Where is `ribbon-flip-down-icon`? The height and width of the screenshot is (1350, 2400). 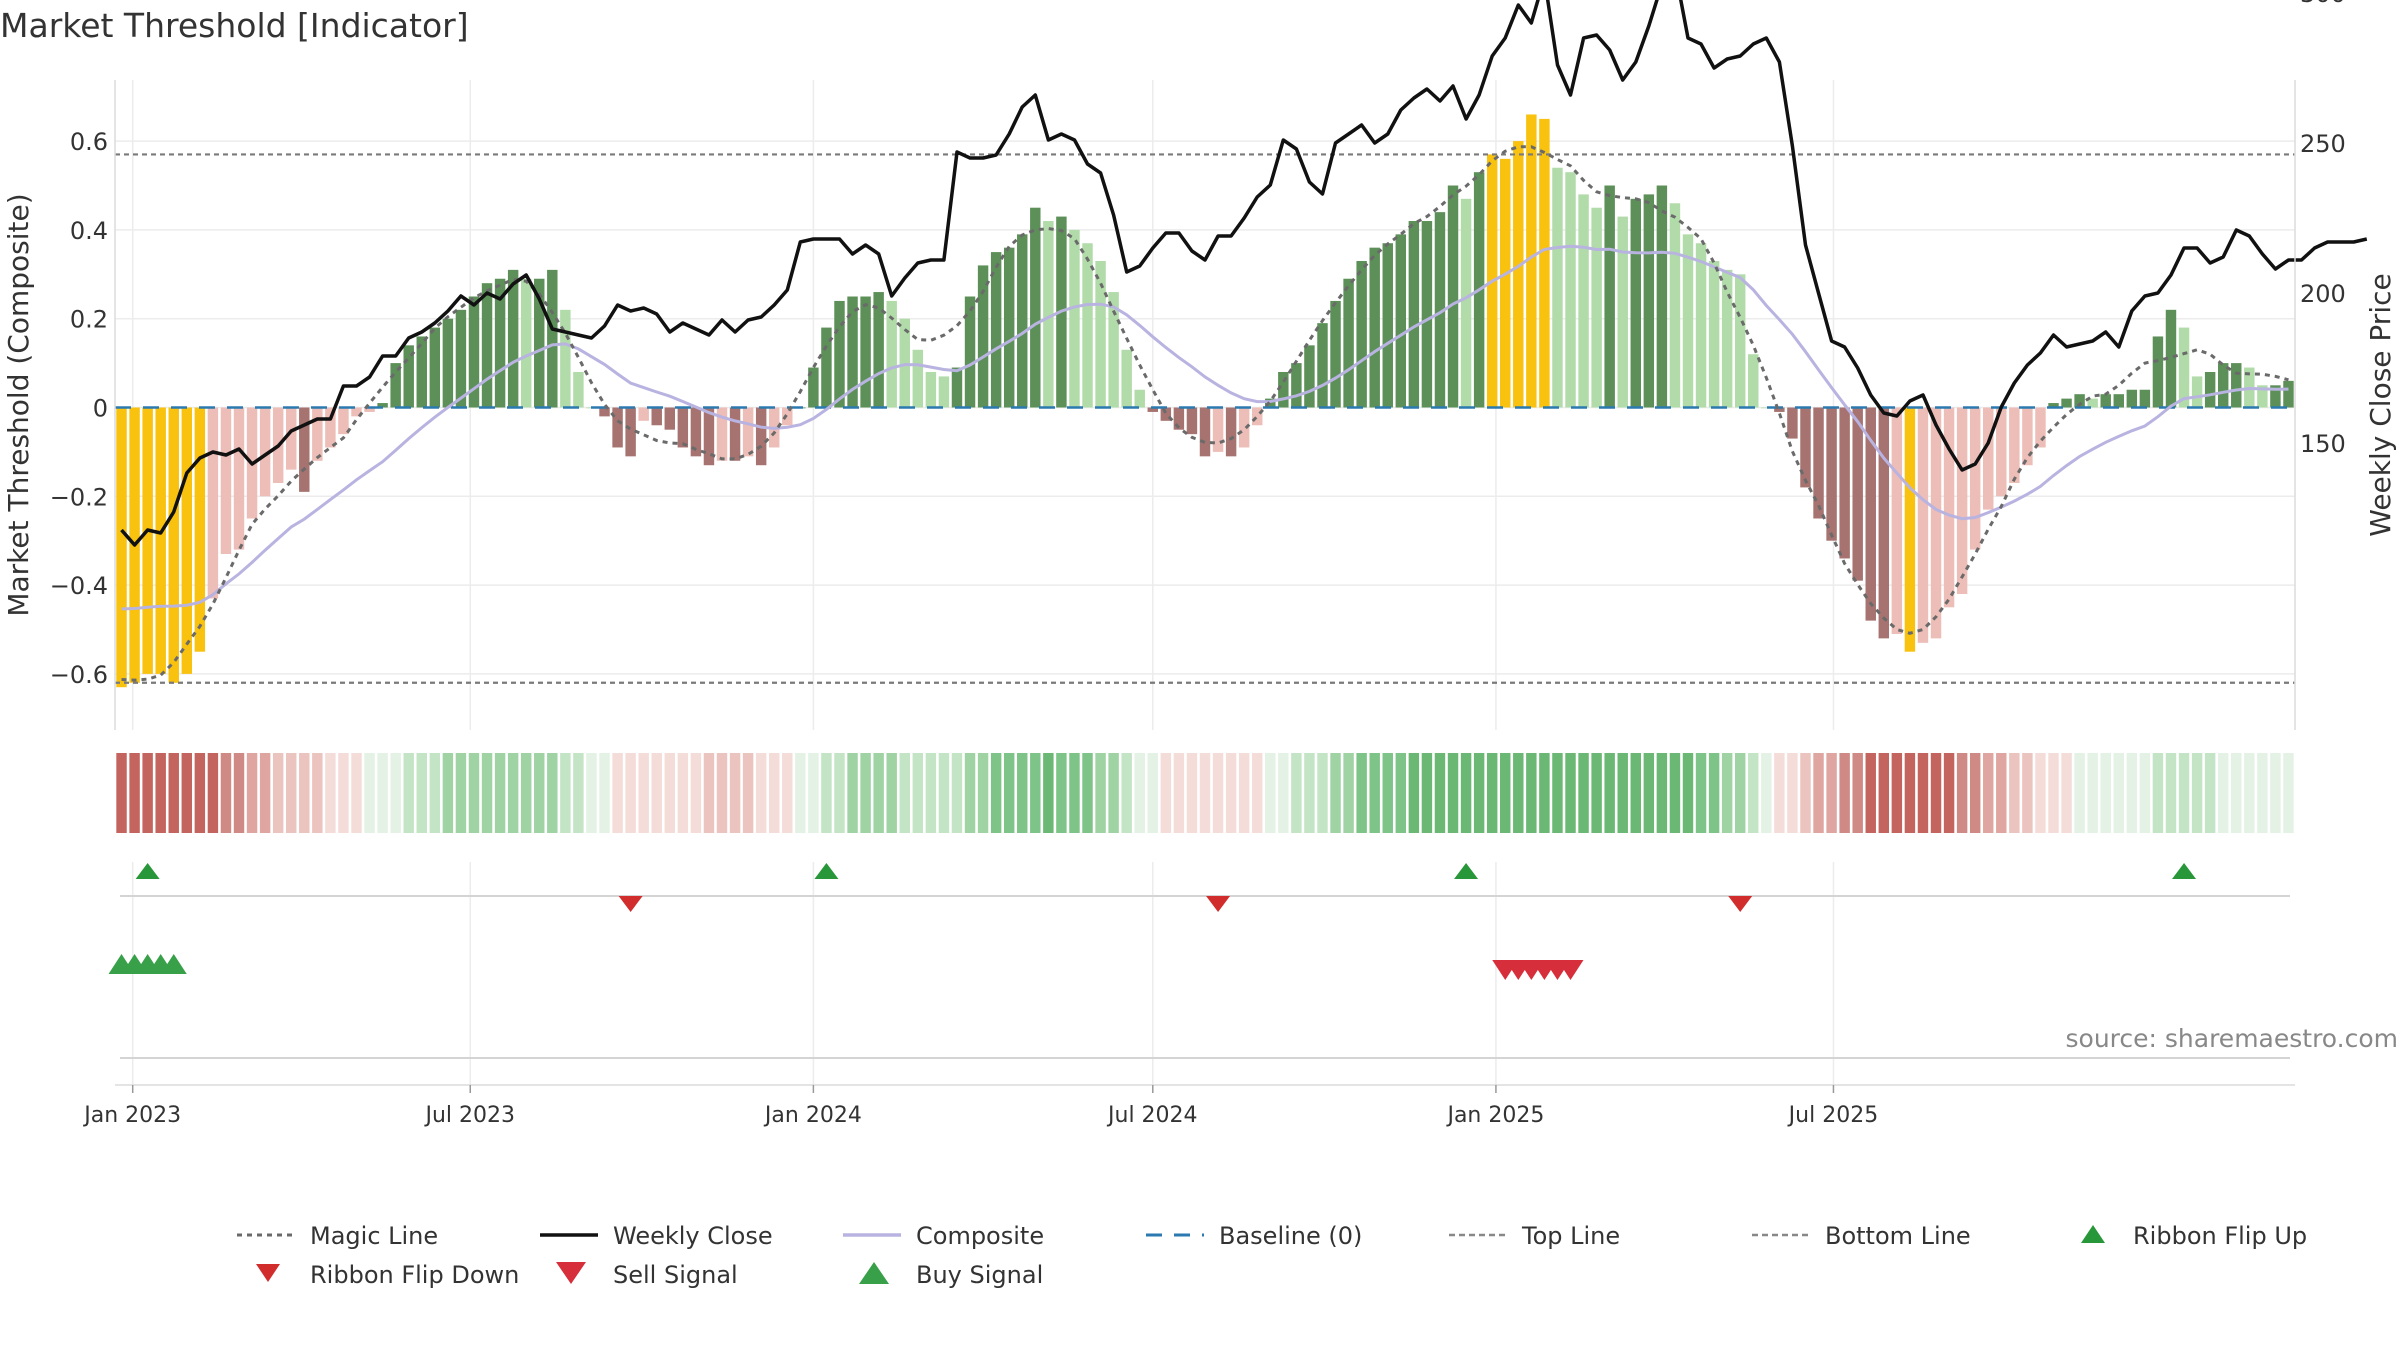 ribbon-flip-down-icon is located at coordinates (268, 1273).